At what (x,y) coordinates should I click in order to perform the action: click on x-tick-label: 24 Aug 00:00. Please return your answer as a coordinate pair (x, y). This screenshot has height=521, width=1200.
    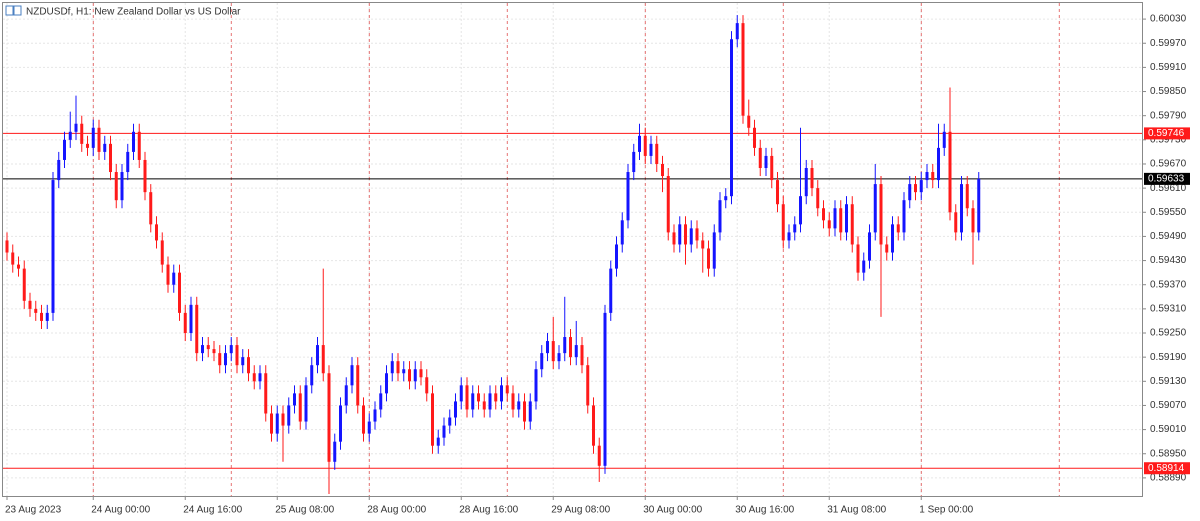
    Looking at the image, I should click on (120, 510).